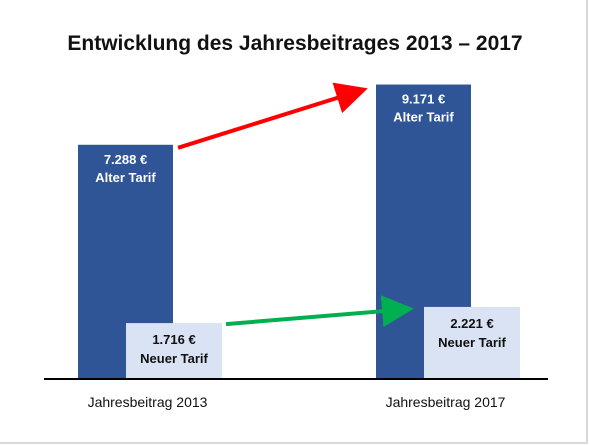  Describe the element at coordinates (272, 116) in the screenshot. I see `trend-arrow-alter-tarif` at that location.